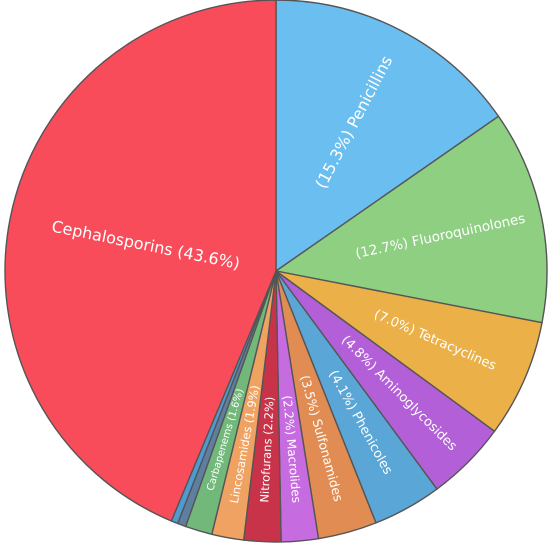 This screenshot has height=549, width=550. Describe the element at coordinates (266, 449) in the screenshot. I see `label-nitrofurans-2-2: Nitrofurans (2.2%)` at that location.